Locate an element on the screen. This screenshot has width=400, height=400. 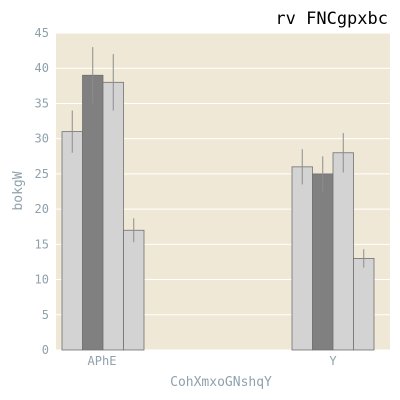
y-tick-label: 20 is located at coordinates (42, 209).